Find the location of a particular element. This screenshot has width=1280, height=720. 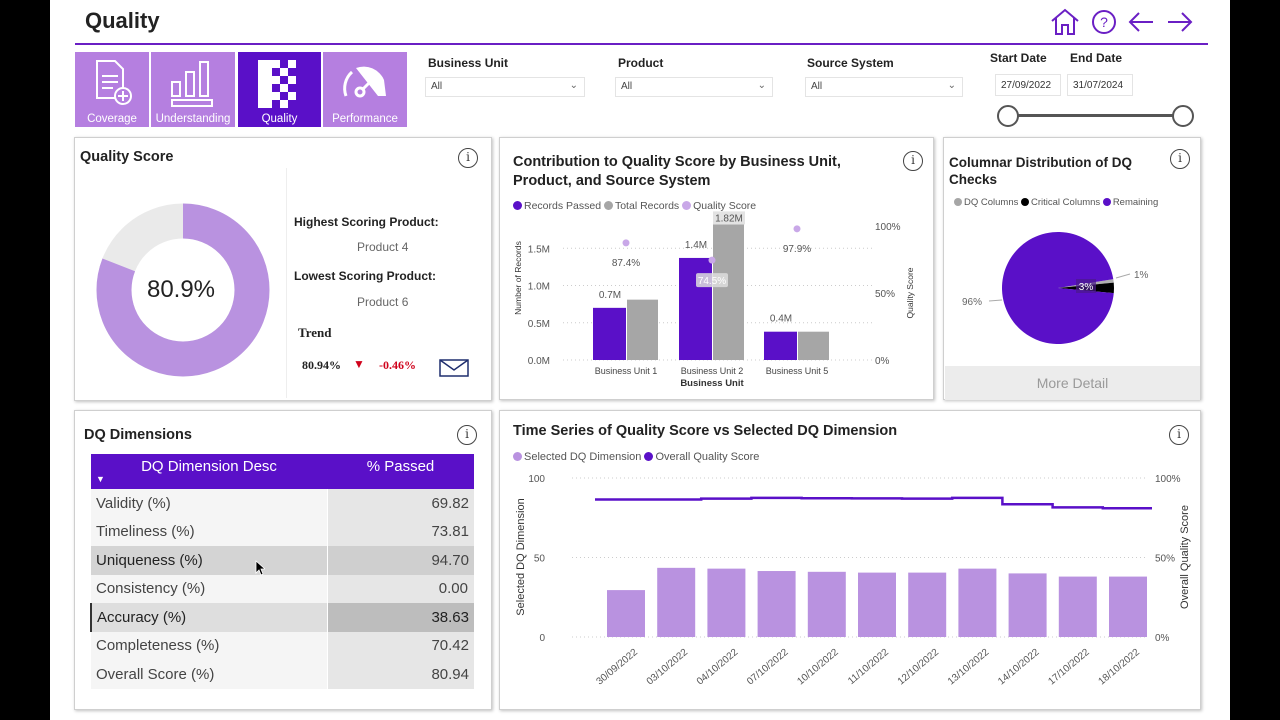

column-header-dimension: DQ Dimension Desc ▼ is located at coordinates (209, 471).